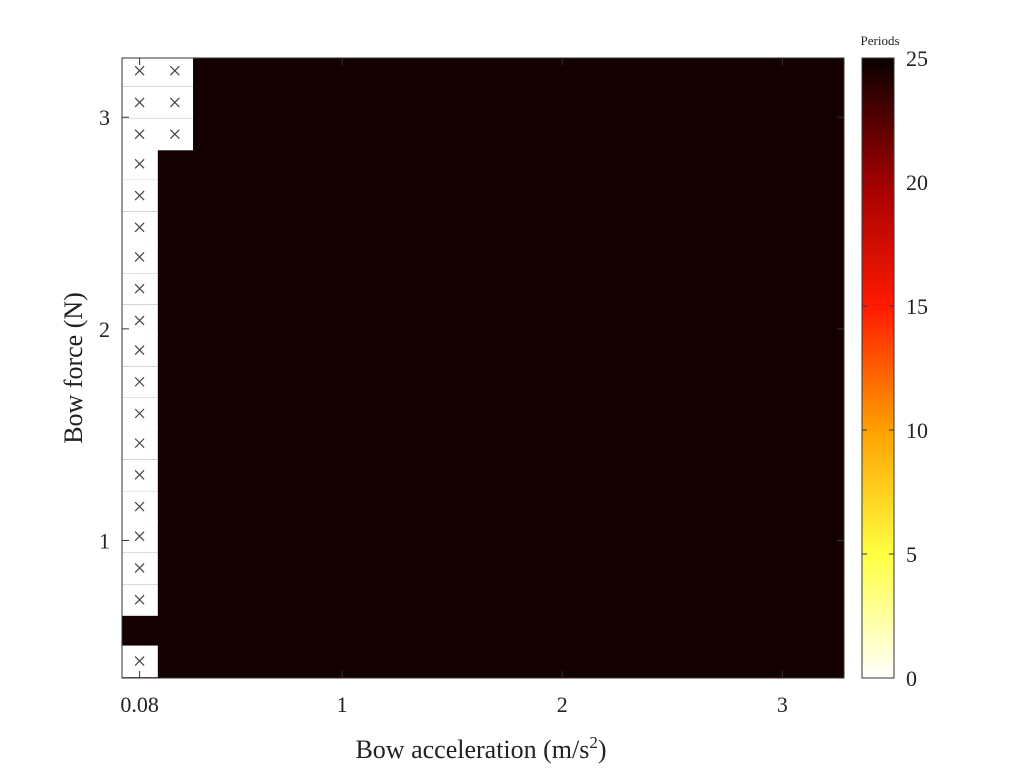  Describe the element at coordinates (880, 40) in the screenshot. I see `colorbar-title: Periods` at that location.